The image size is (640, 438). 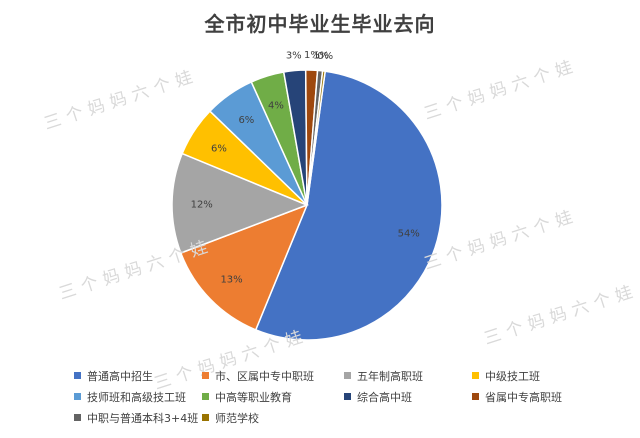 What do you see at coordinates (143, 418) in the screenshot?
I see `legend-label: 中职与普通本科3+4班` at bounding box center [143, 418].